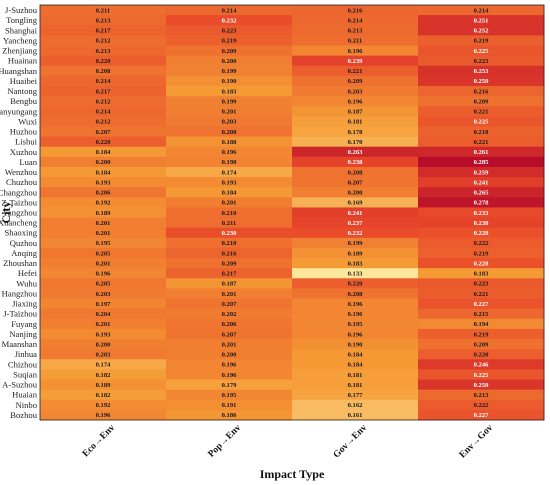 Image resolution: width=550 pixels, height=485 pixels. Describe the element at coordinates (230, 31) in the screenshot. I see `cell-value-label: 0.223` at that location.